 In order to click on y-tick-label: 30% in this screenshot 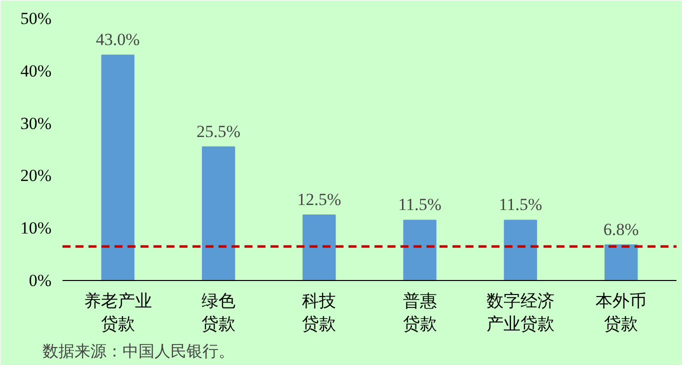, I will do `click(36, 123)`.